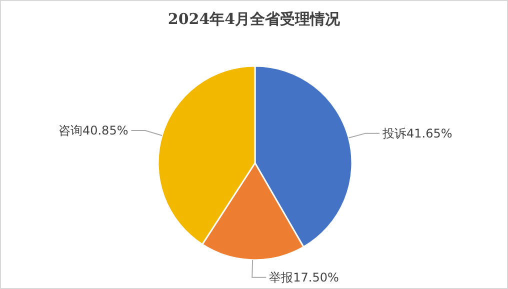 The height and width of the screenshot is (289, 508). I want to click on chart-title: 2024年4月全省受理情况, so click(255, 19).